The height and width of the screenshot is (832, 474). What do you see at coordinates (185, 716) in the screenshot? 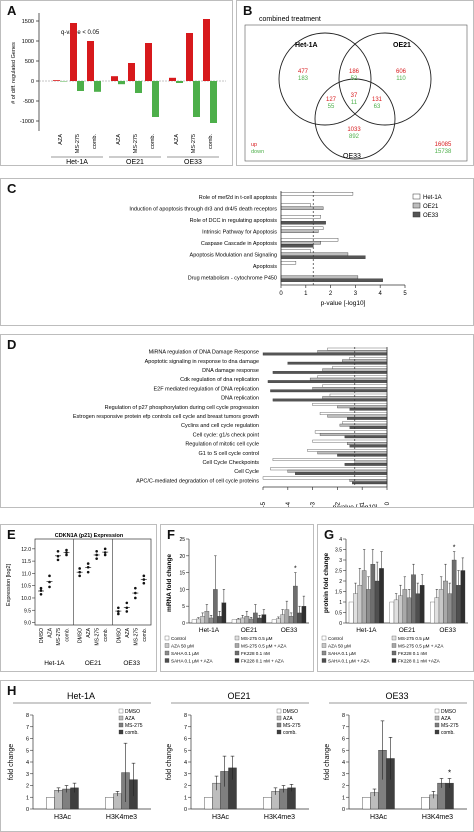
I see `y-tick-label: 8` at bounding box center [185, 716].